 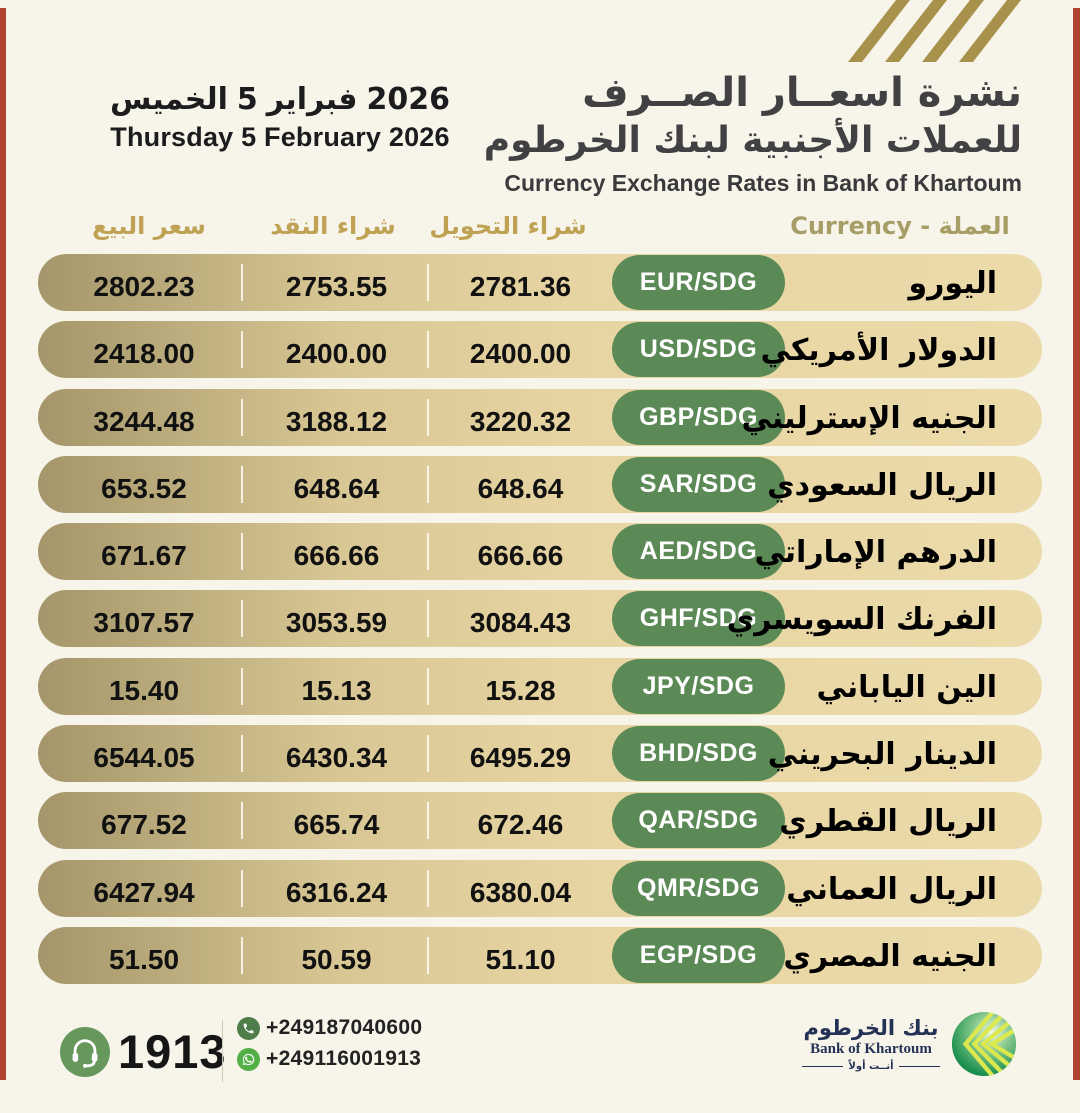 What do you see at coordinates (698, 686) in the screenshot?
I see `currency-code-badge: JPY/SDG` at bounding box center [698, 686].